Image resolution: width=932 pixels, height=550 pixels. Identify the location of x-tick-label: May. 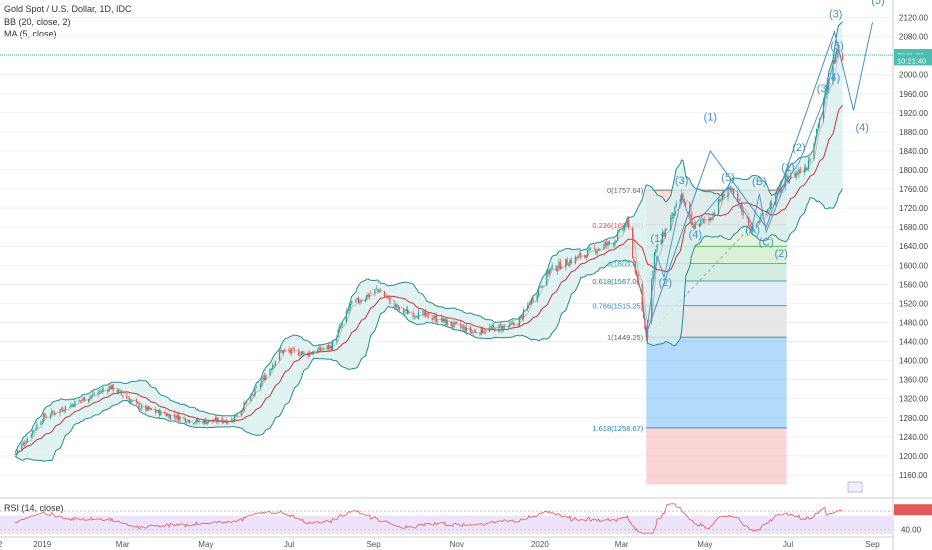
(704, 544).